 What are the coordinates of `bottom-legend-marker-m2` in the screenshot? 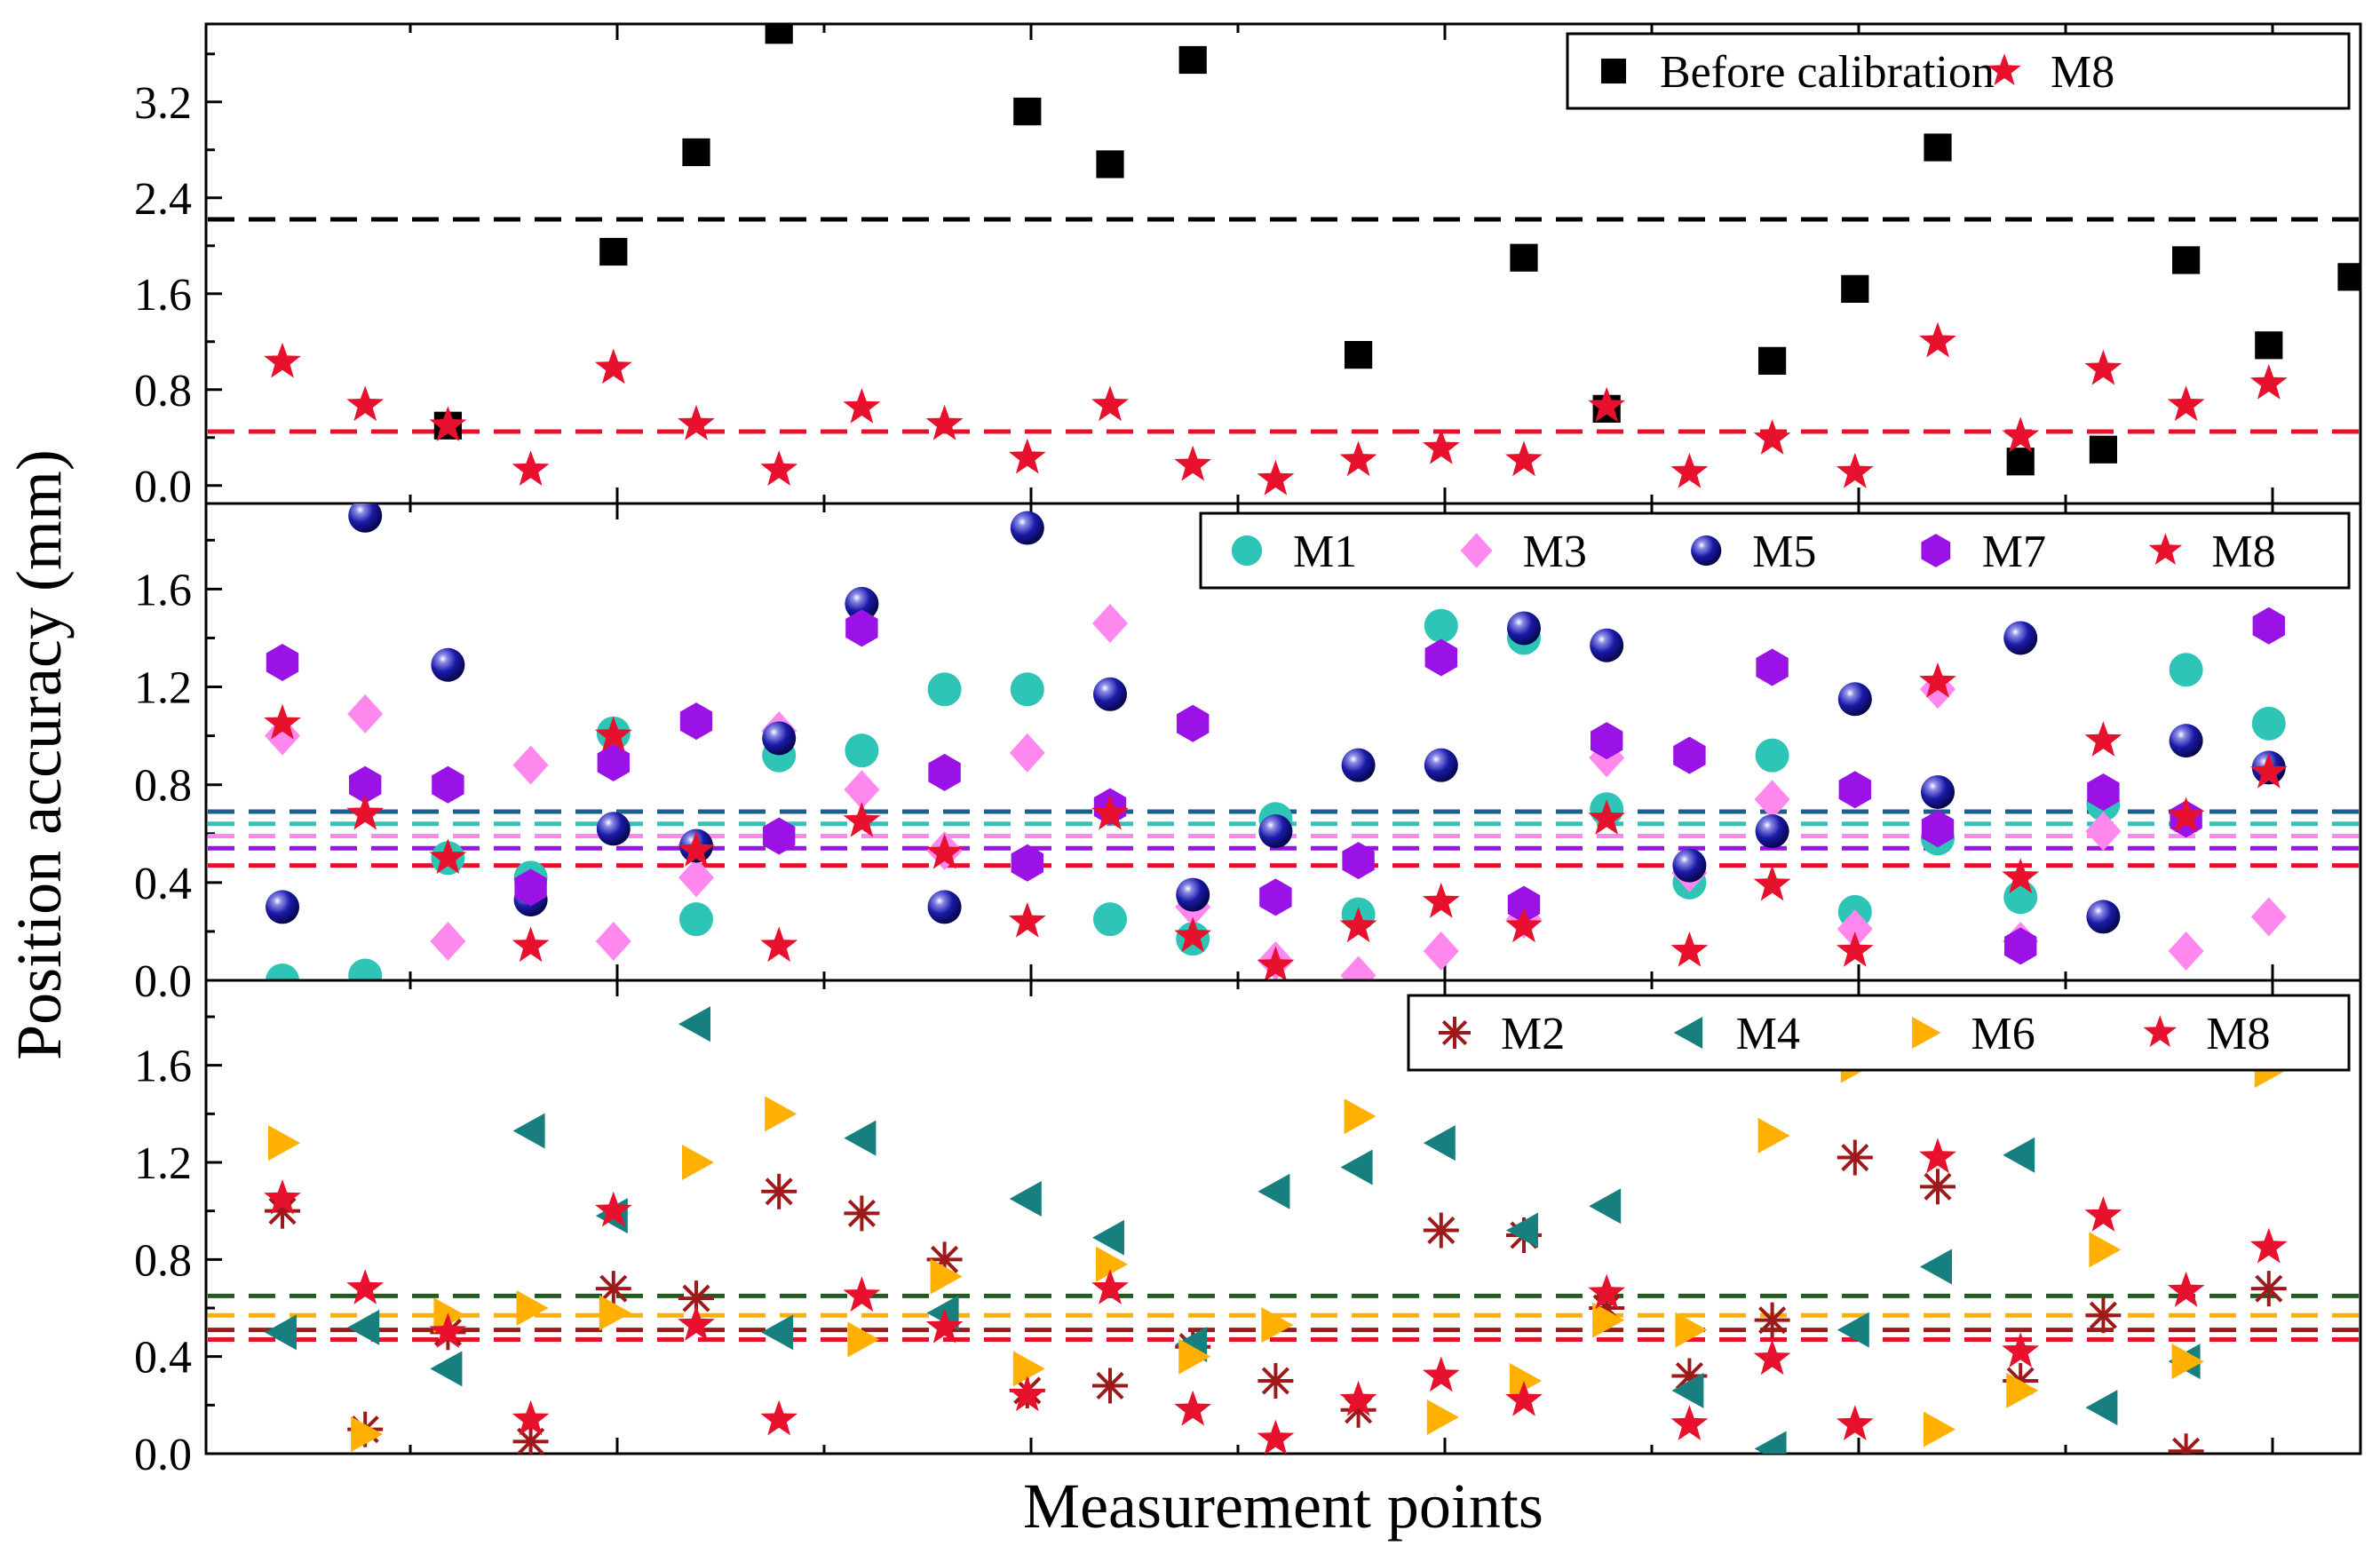 It's located at (1455, 1033).